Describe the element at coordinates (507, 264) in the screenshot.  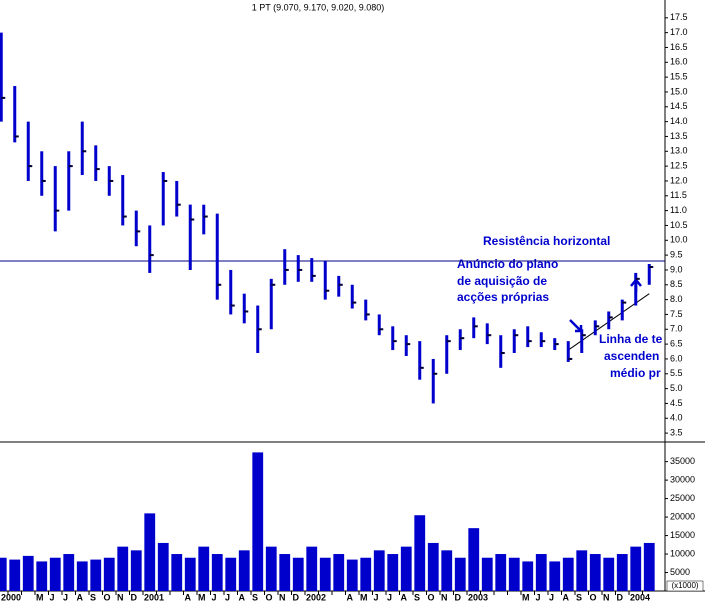
I see `annotation: Anúncio do plano` at that location.